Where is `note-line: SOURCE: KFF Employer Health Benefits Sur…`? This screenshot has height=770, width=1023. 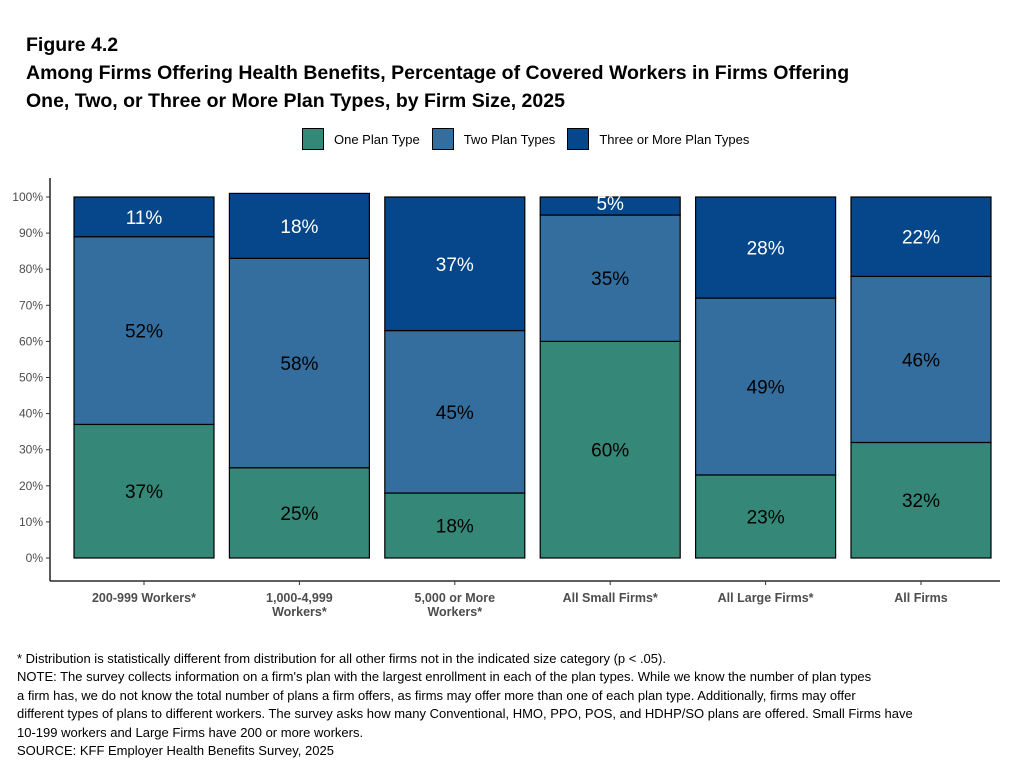
note-line: SOURCE: KFF Employer Health Benefits Sur… is located at coordinates (175, 751).